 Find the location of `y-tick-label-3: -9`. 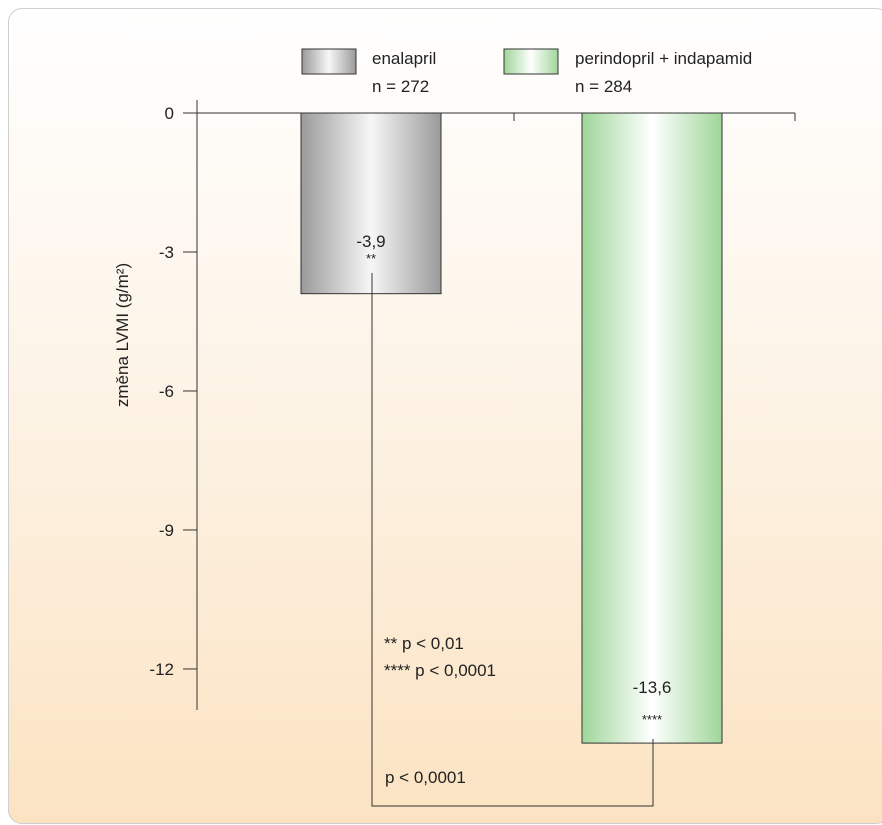

y-tick-label-3: -9 is located at coordinates (166, 530).